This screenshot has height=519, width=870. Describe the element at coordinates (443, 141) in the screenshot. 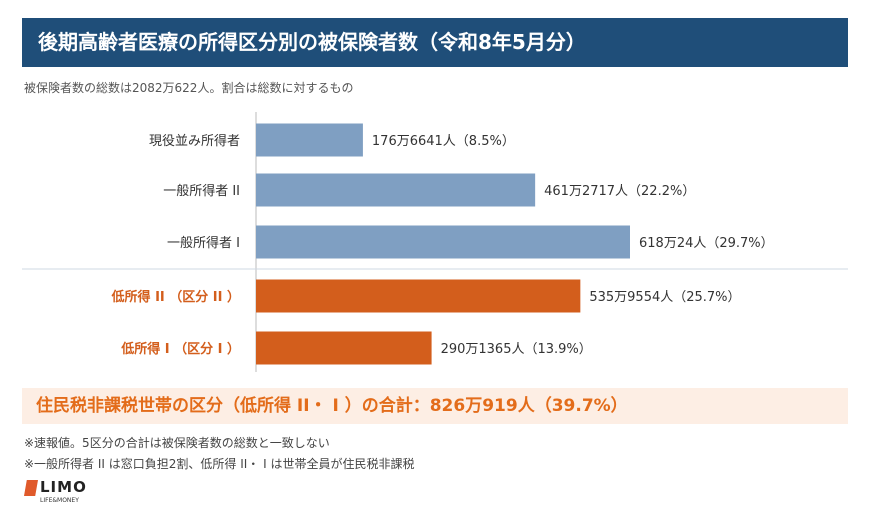

I see `data-label-0: 176万6641人（8.5%）` at that location.